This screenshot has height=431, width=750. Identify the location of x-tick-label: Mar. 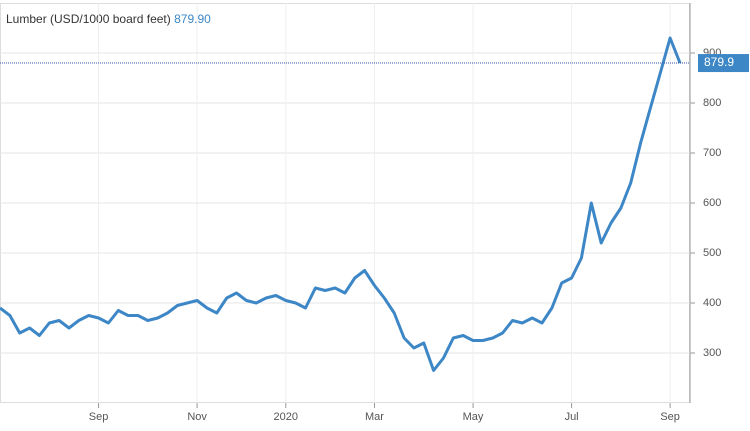
(374, 417).